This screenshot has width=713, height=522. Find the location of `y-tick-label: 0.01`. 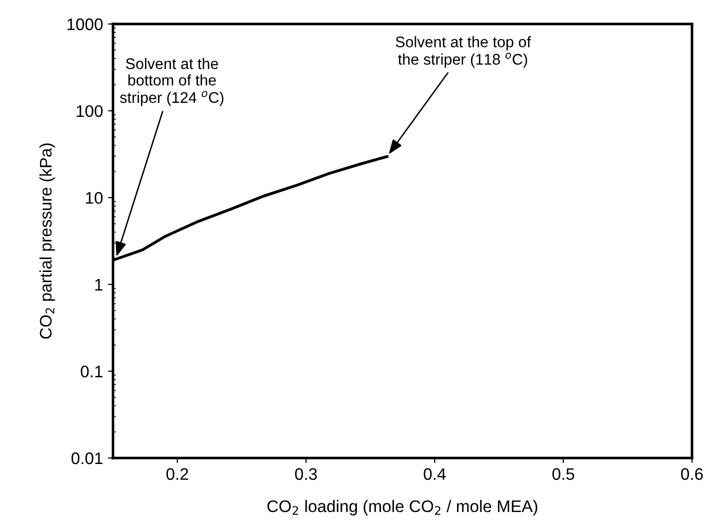

y-tick-label: 0.01 is located at coordinates (86, 458).